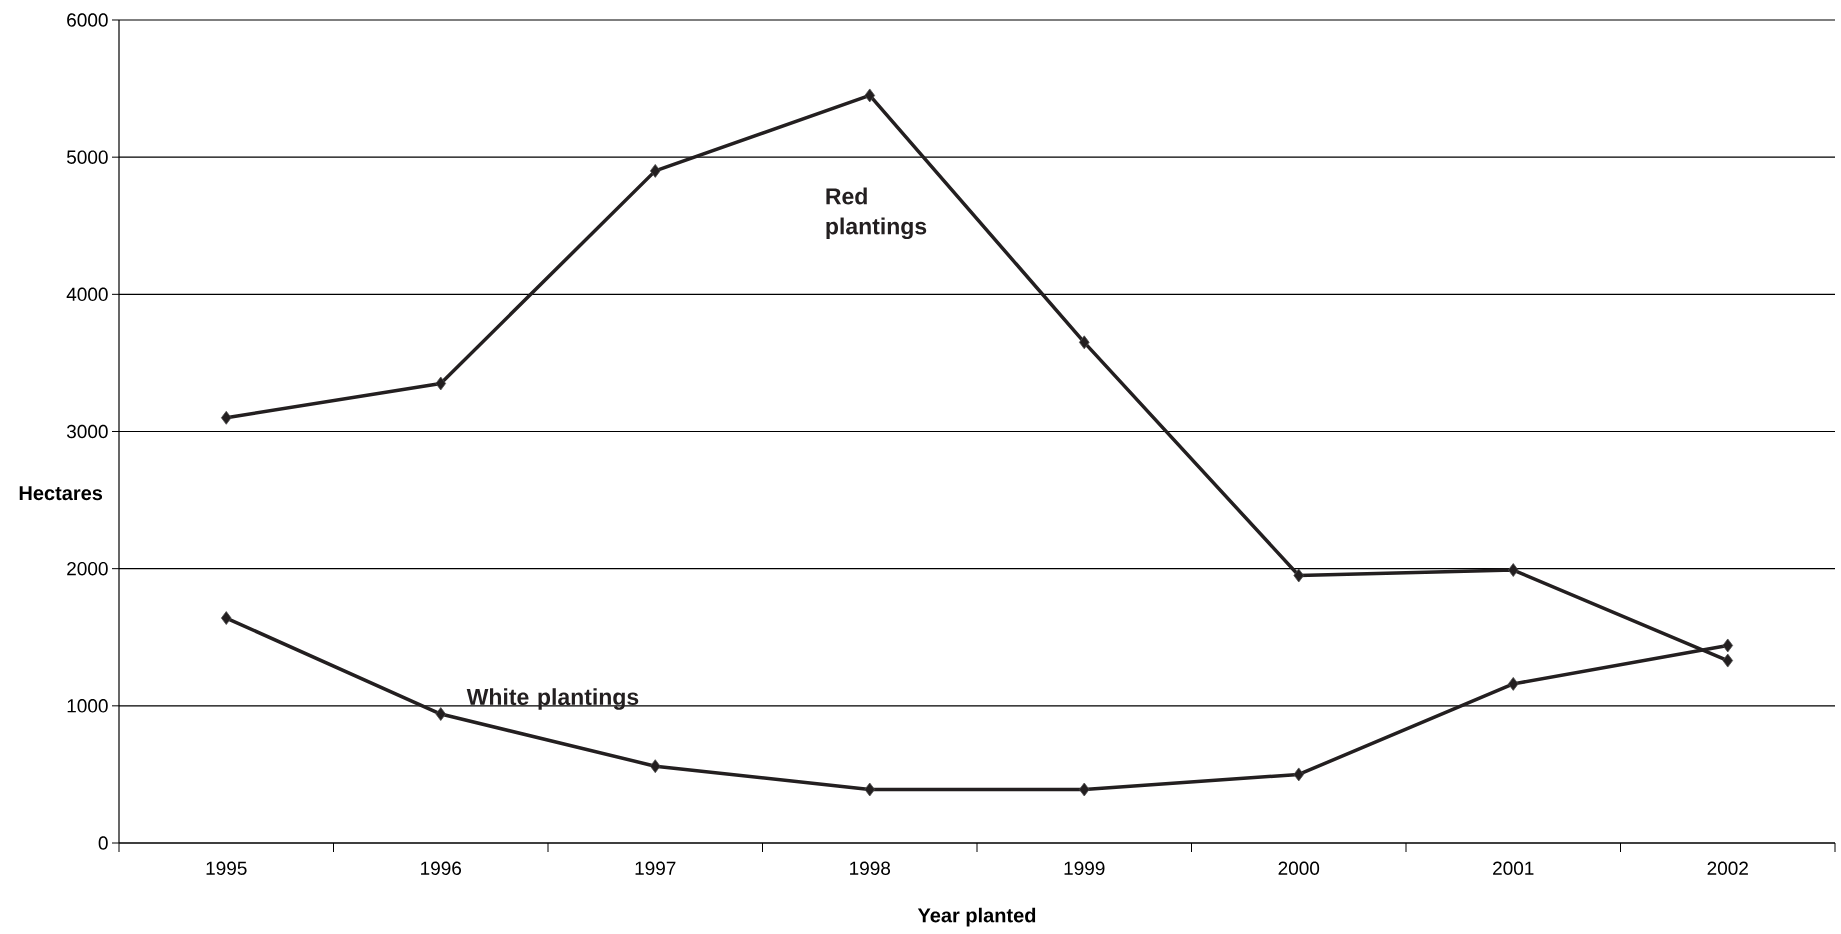 Image resolution: width=1841 pixels, height=934 pixels. Describe the element at coordinates (1727, 868) in the screenshot. I see `x-tick-label: 2002` at that location.